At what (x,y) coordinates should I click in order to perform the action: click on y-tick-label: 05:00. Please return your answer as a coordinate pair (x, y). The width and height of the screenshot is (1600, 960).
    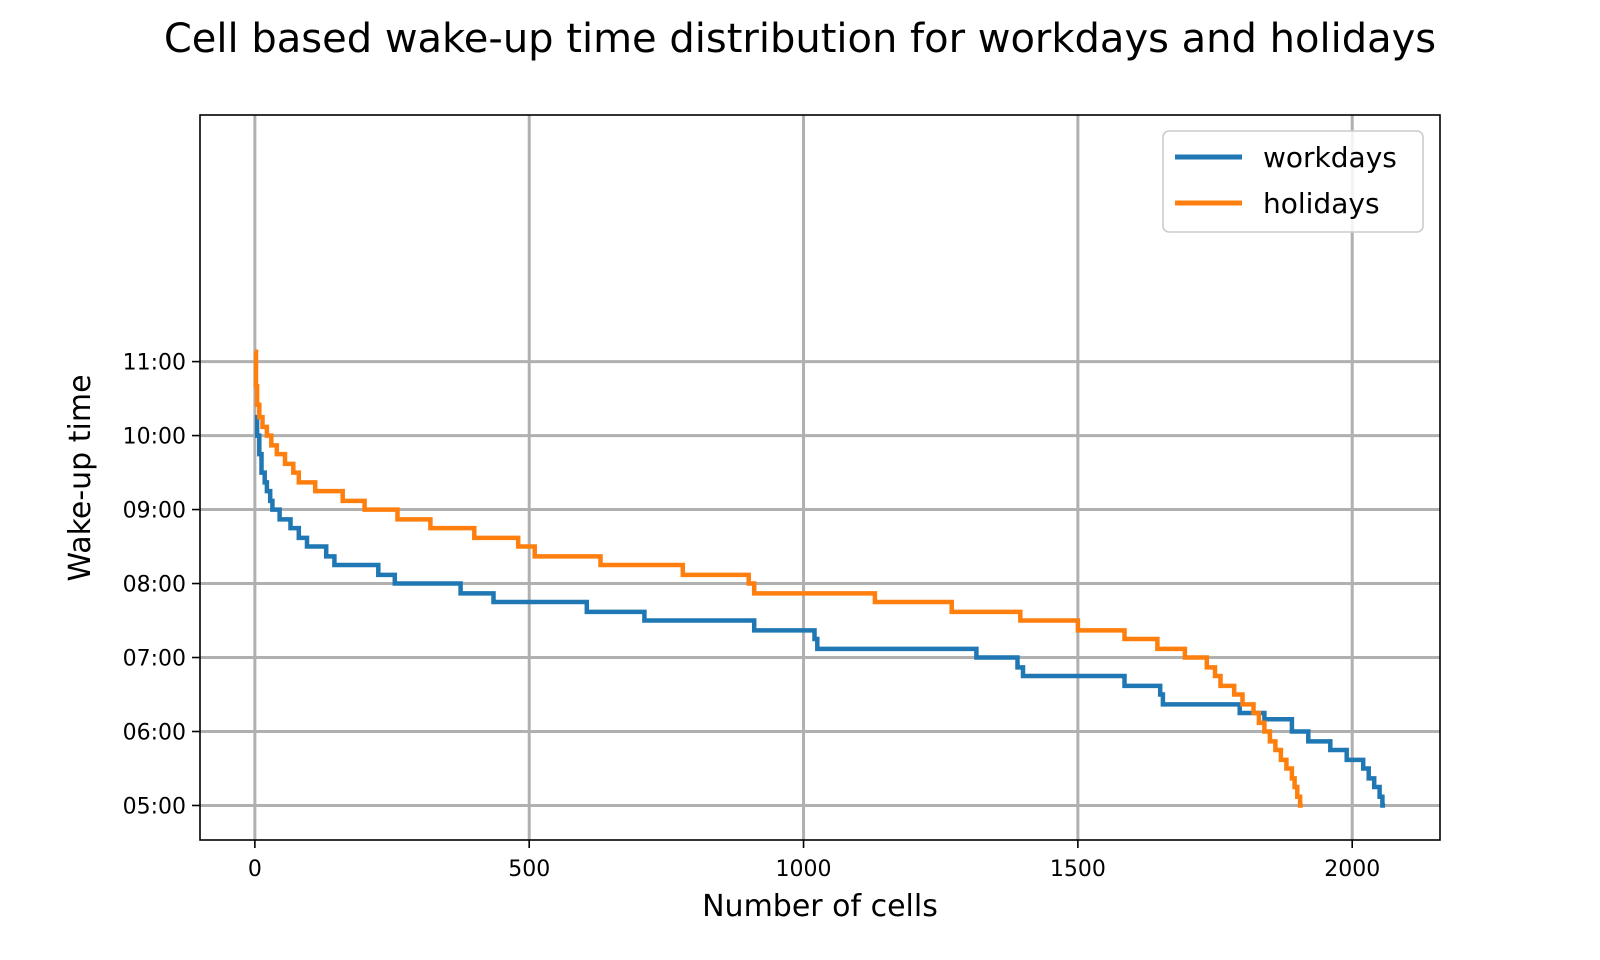
    Looking at the image, I should click on (154, 806).